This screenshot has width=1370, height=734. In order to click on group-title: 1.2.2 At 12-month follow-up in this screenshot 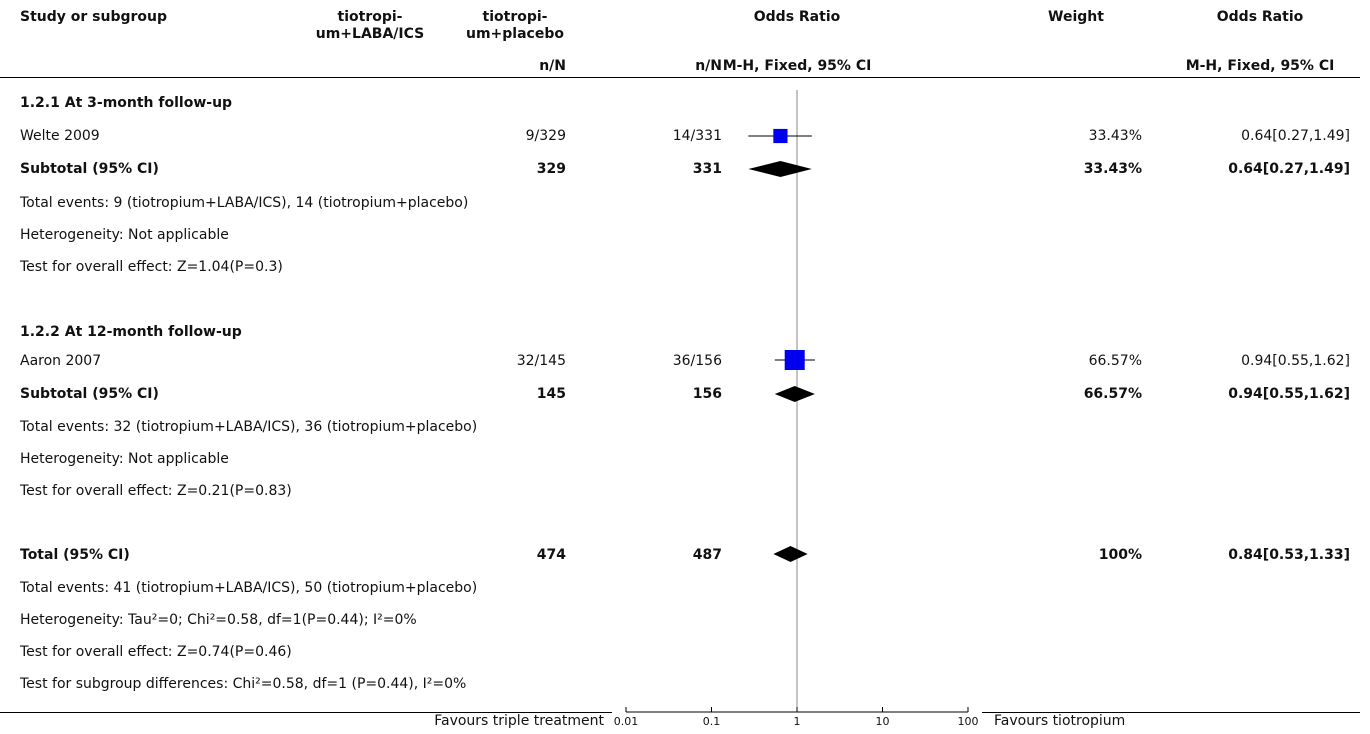, I will do `click(131, 332)`.